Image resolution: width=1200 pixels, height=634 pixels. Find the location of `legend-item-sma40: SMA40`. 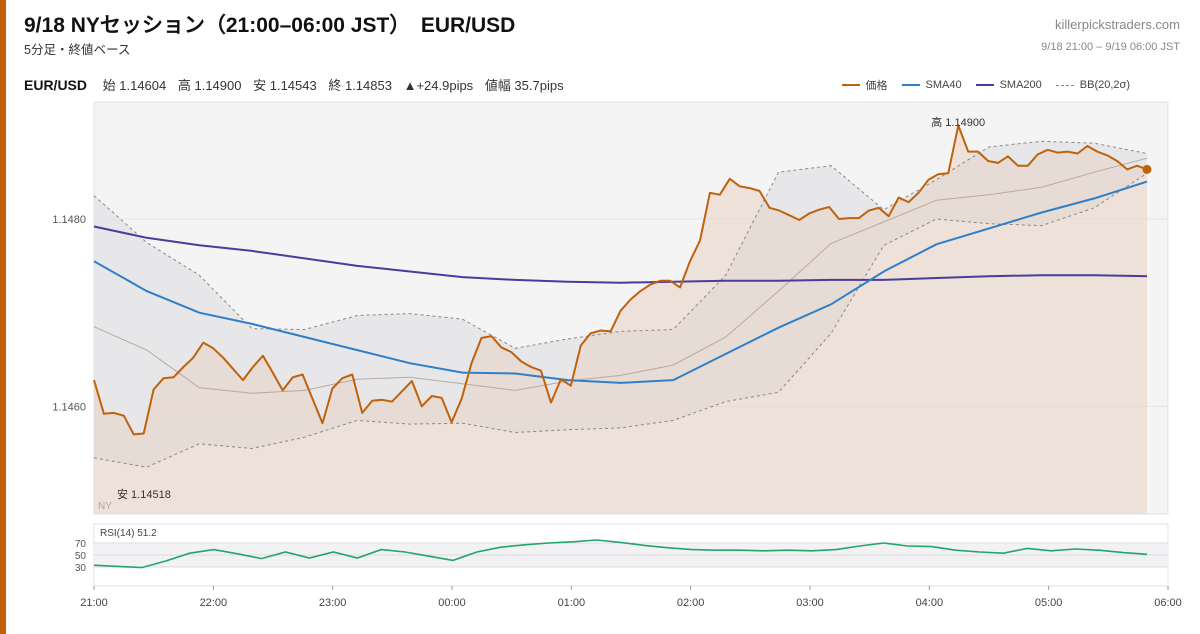

legend-item-sma40: SMA40 is located at coordinates (931, 85).